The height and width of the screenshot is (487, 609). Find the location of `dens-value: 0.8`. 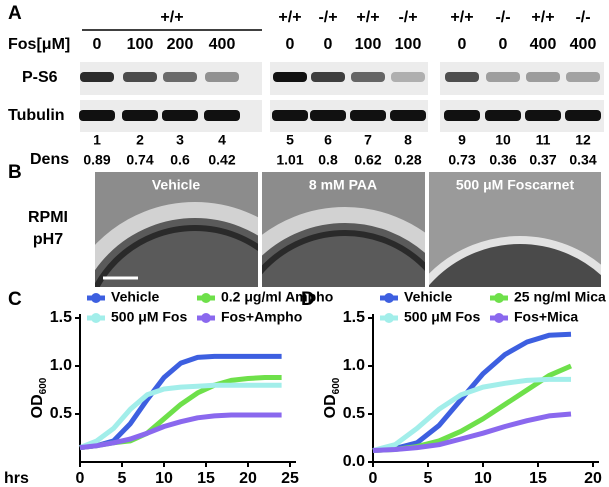

dens-value: 0.8 is located at coordinates (328, 160).